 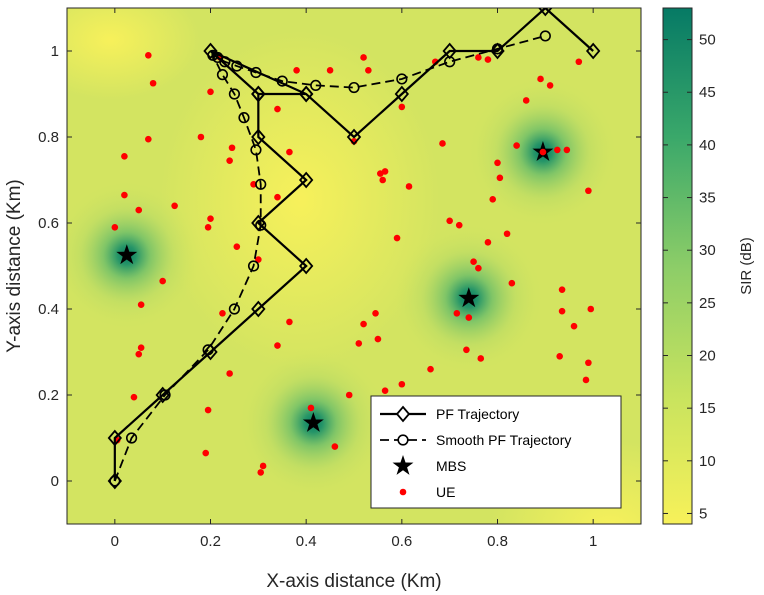 What do you see at coordinates (707, 461) in the screenshot?
I see `colorbar-tick-label: 10` at bounding box center [707, 461].